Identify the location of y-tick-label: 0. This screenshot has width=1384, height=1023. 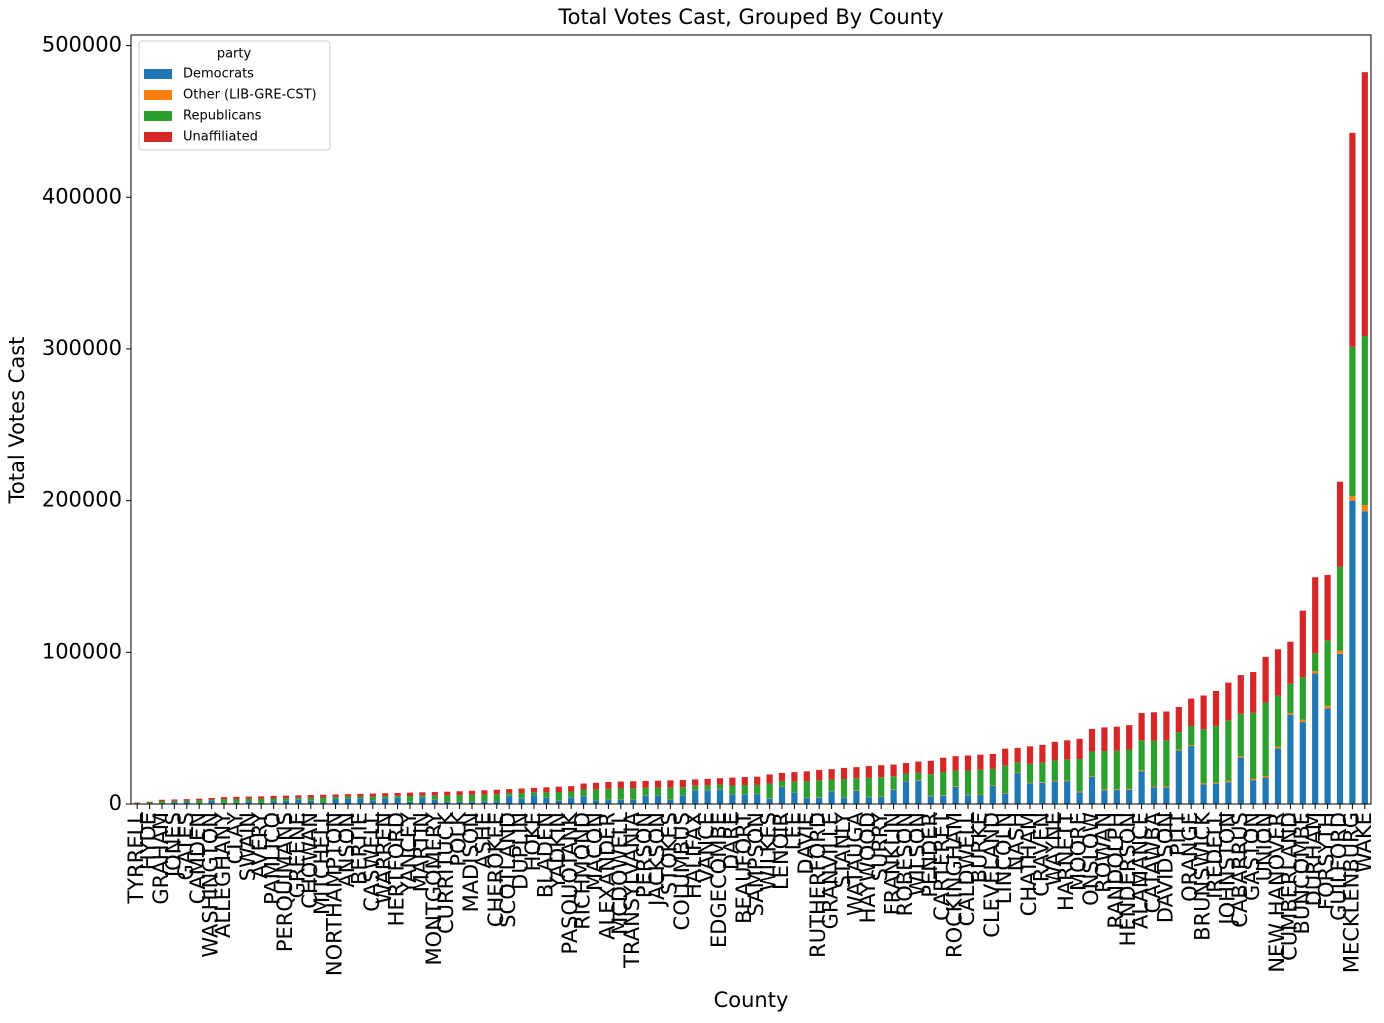
(115, 803).